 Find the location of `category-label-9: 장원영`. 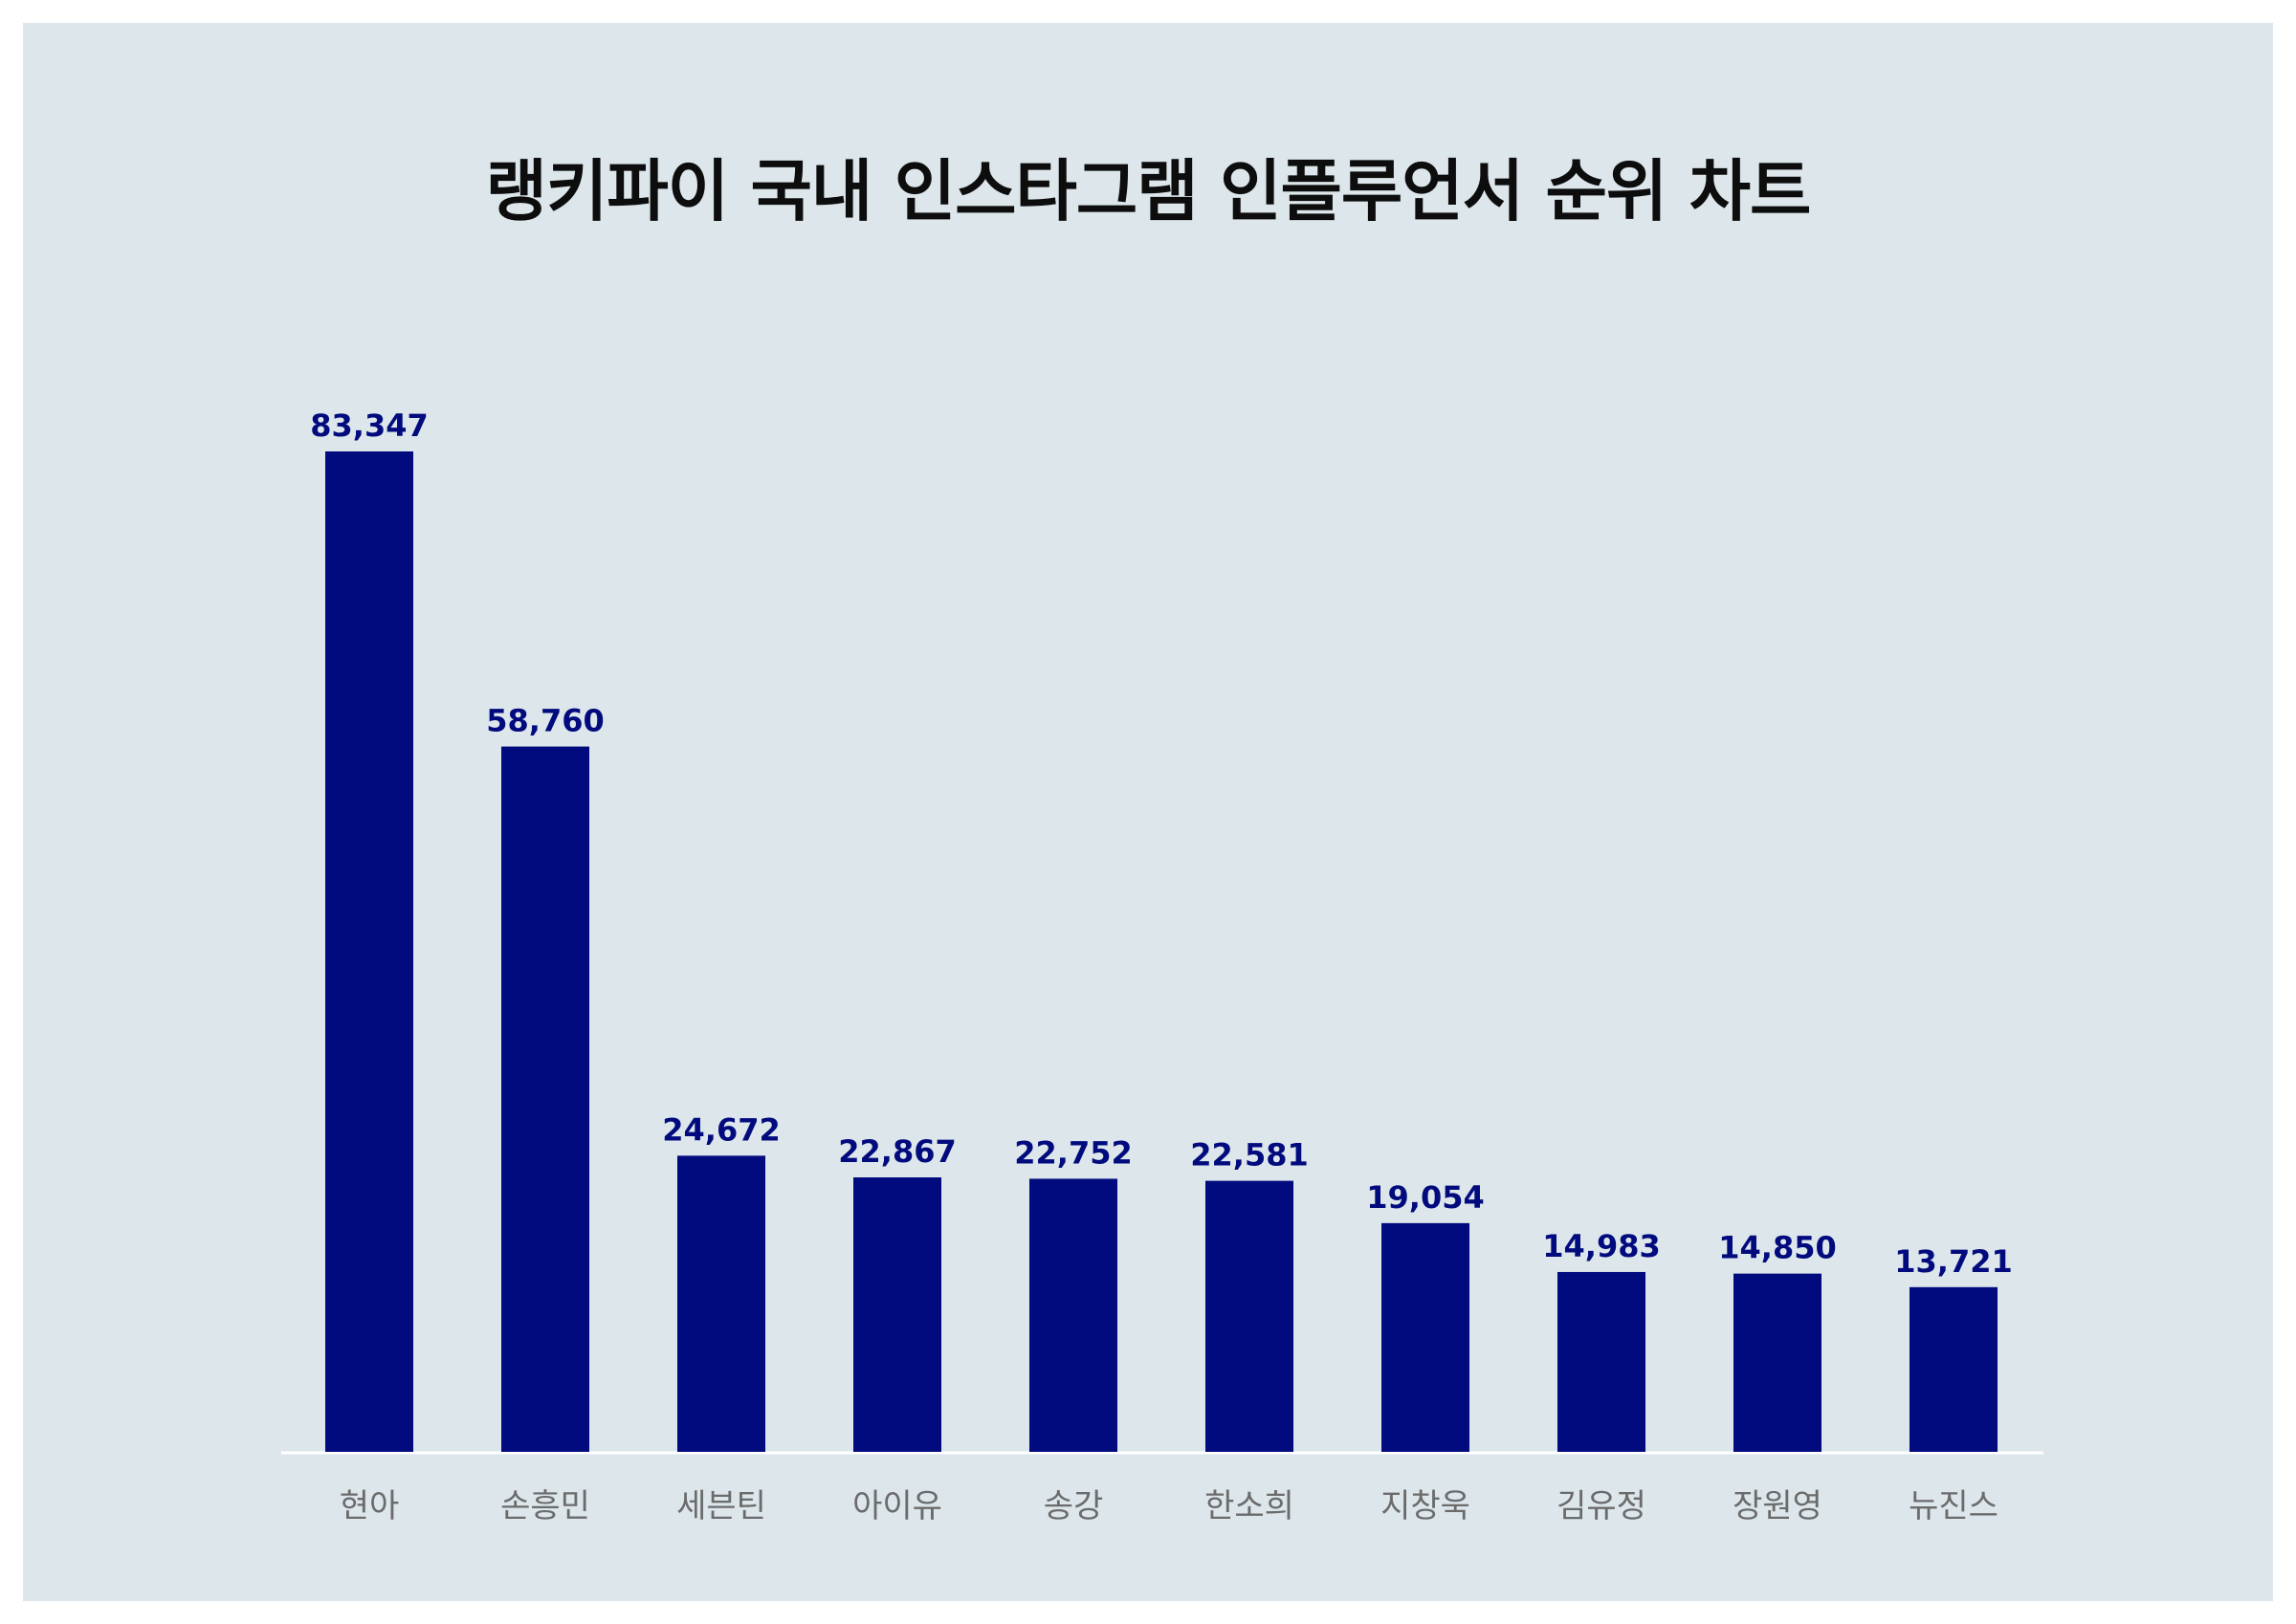

category-label-9: 장원영 is located at coordinates (1777, 1506).